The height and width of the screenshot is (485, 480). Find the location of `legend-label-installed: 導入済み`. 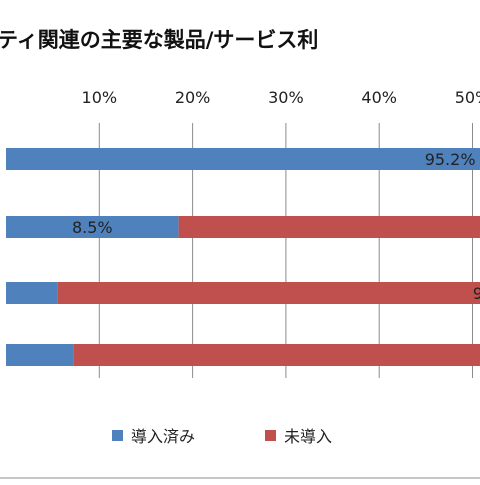

legend-label-installed: 導入済み is located at coordinates (163, 436).